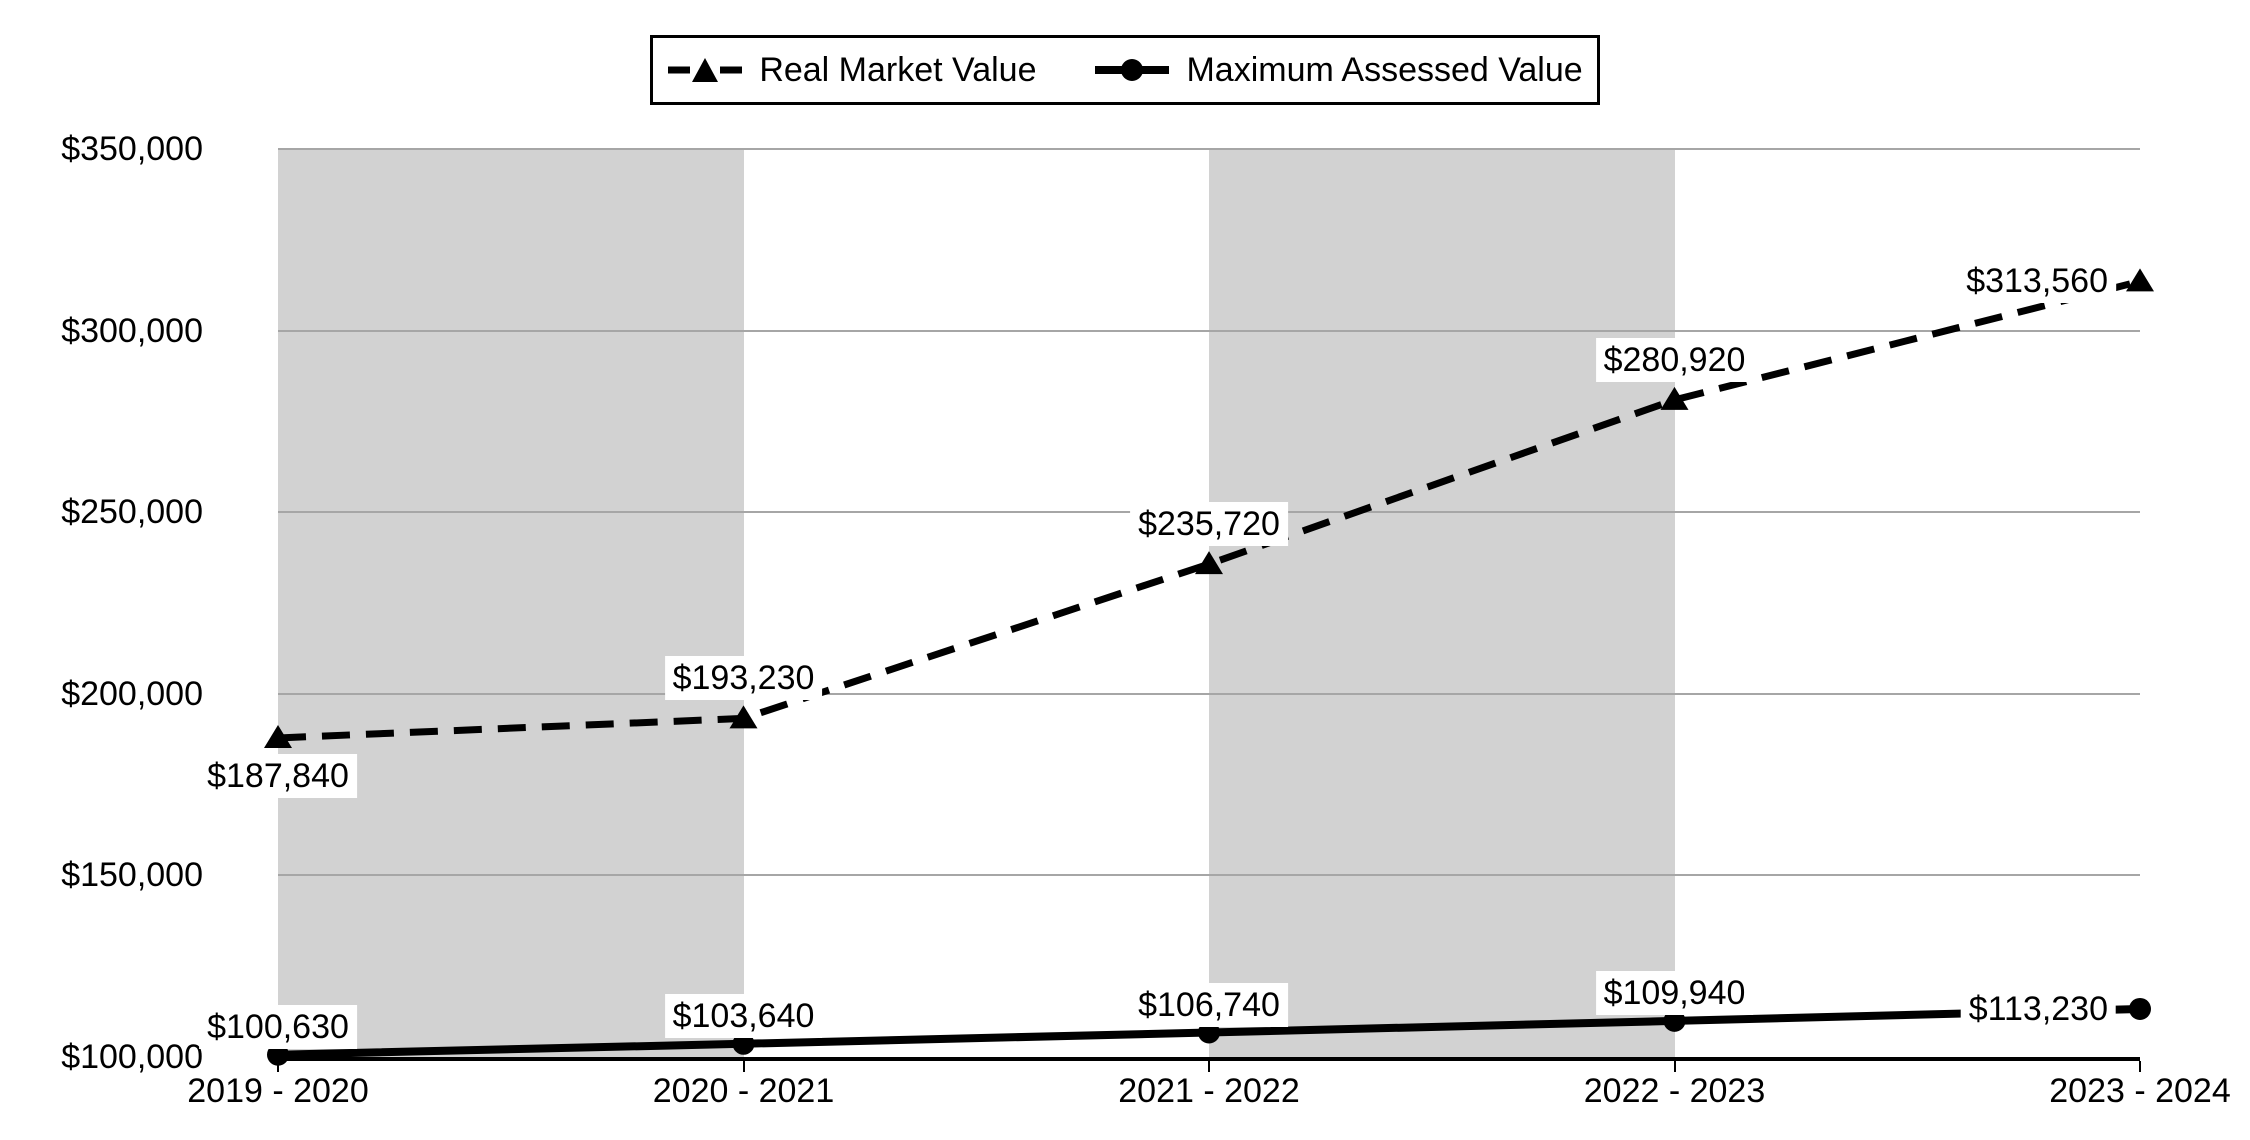 Image resolution: width=2250 pixels, height=1140 pixels. I want to click on x-axis-tick-label: 2021 - 2022, so click(1209, 1091).